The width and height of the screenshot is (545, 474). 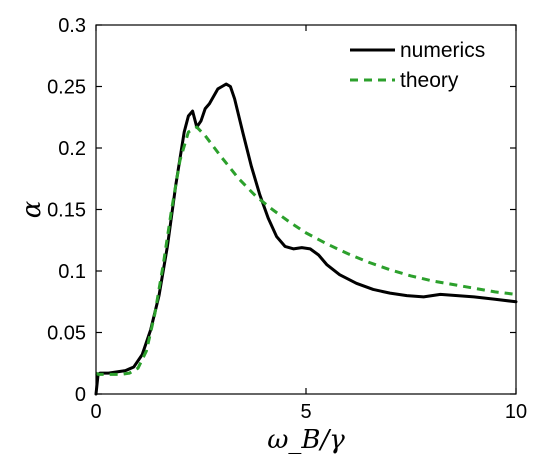 What do you see at coordinates (66, 88) in the screenshot?
I see `y-tick-label: 0.25` at bounding box center [66, 88].